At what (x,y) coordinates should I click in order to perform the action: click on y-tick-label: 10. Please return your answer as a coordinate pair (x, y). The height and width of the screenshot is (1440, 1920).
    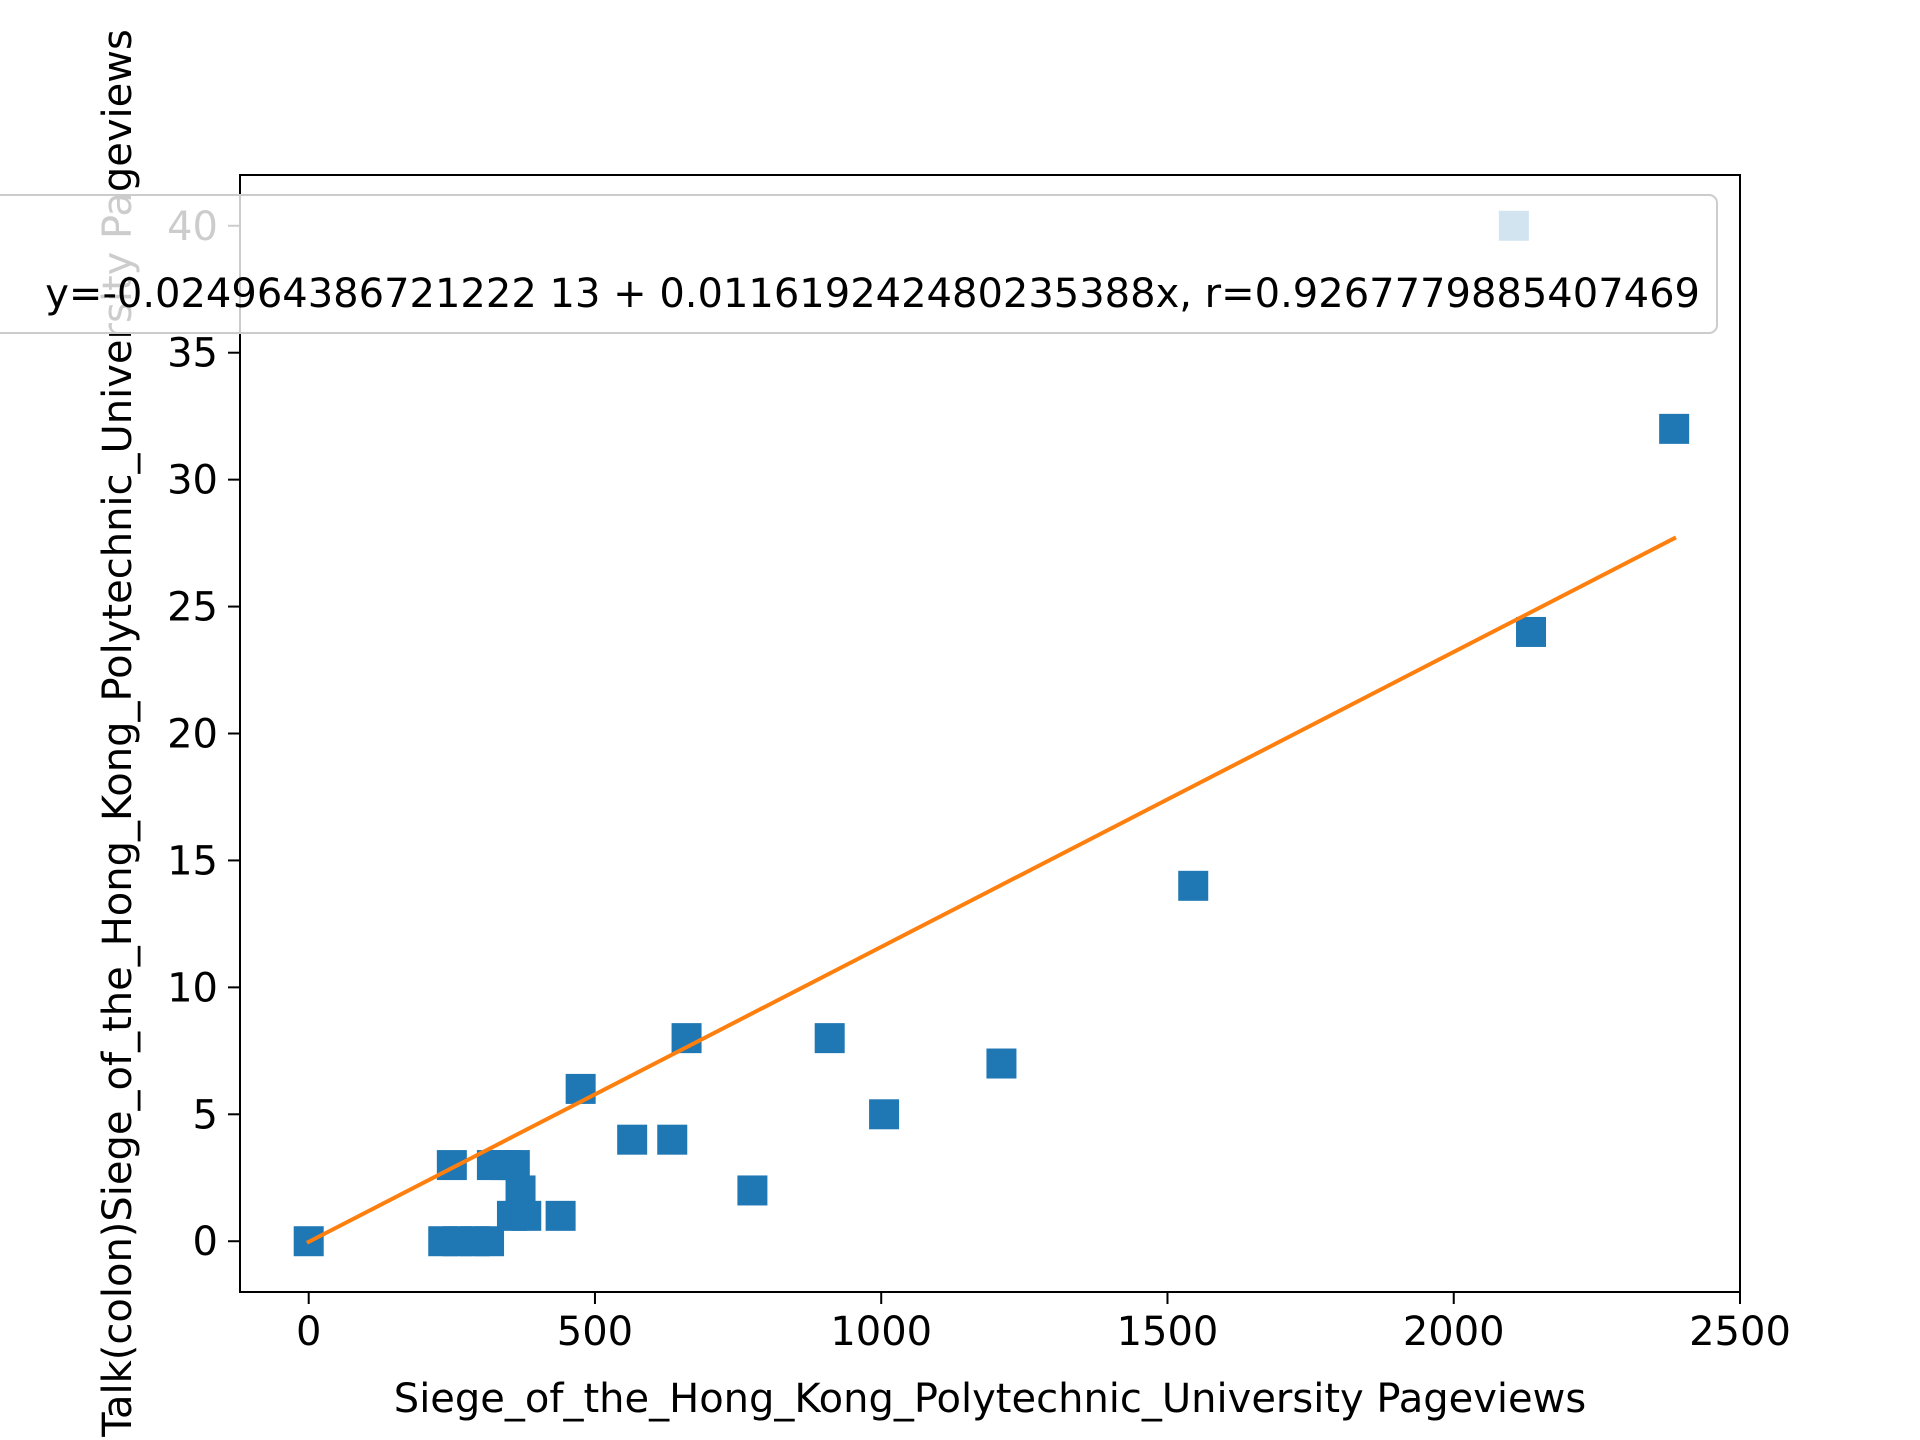
    Looking at the image, I should click on (192, 988).